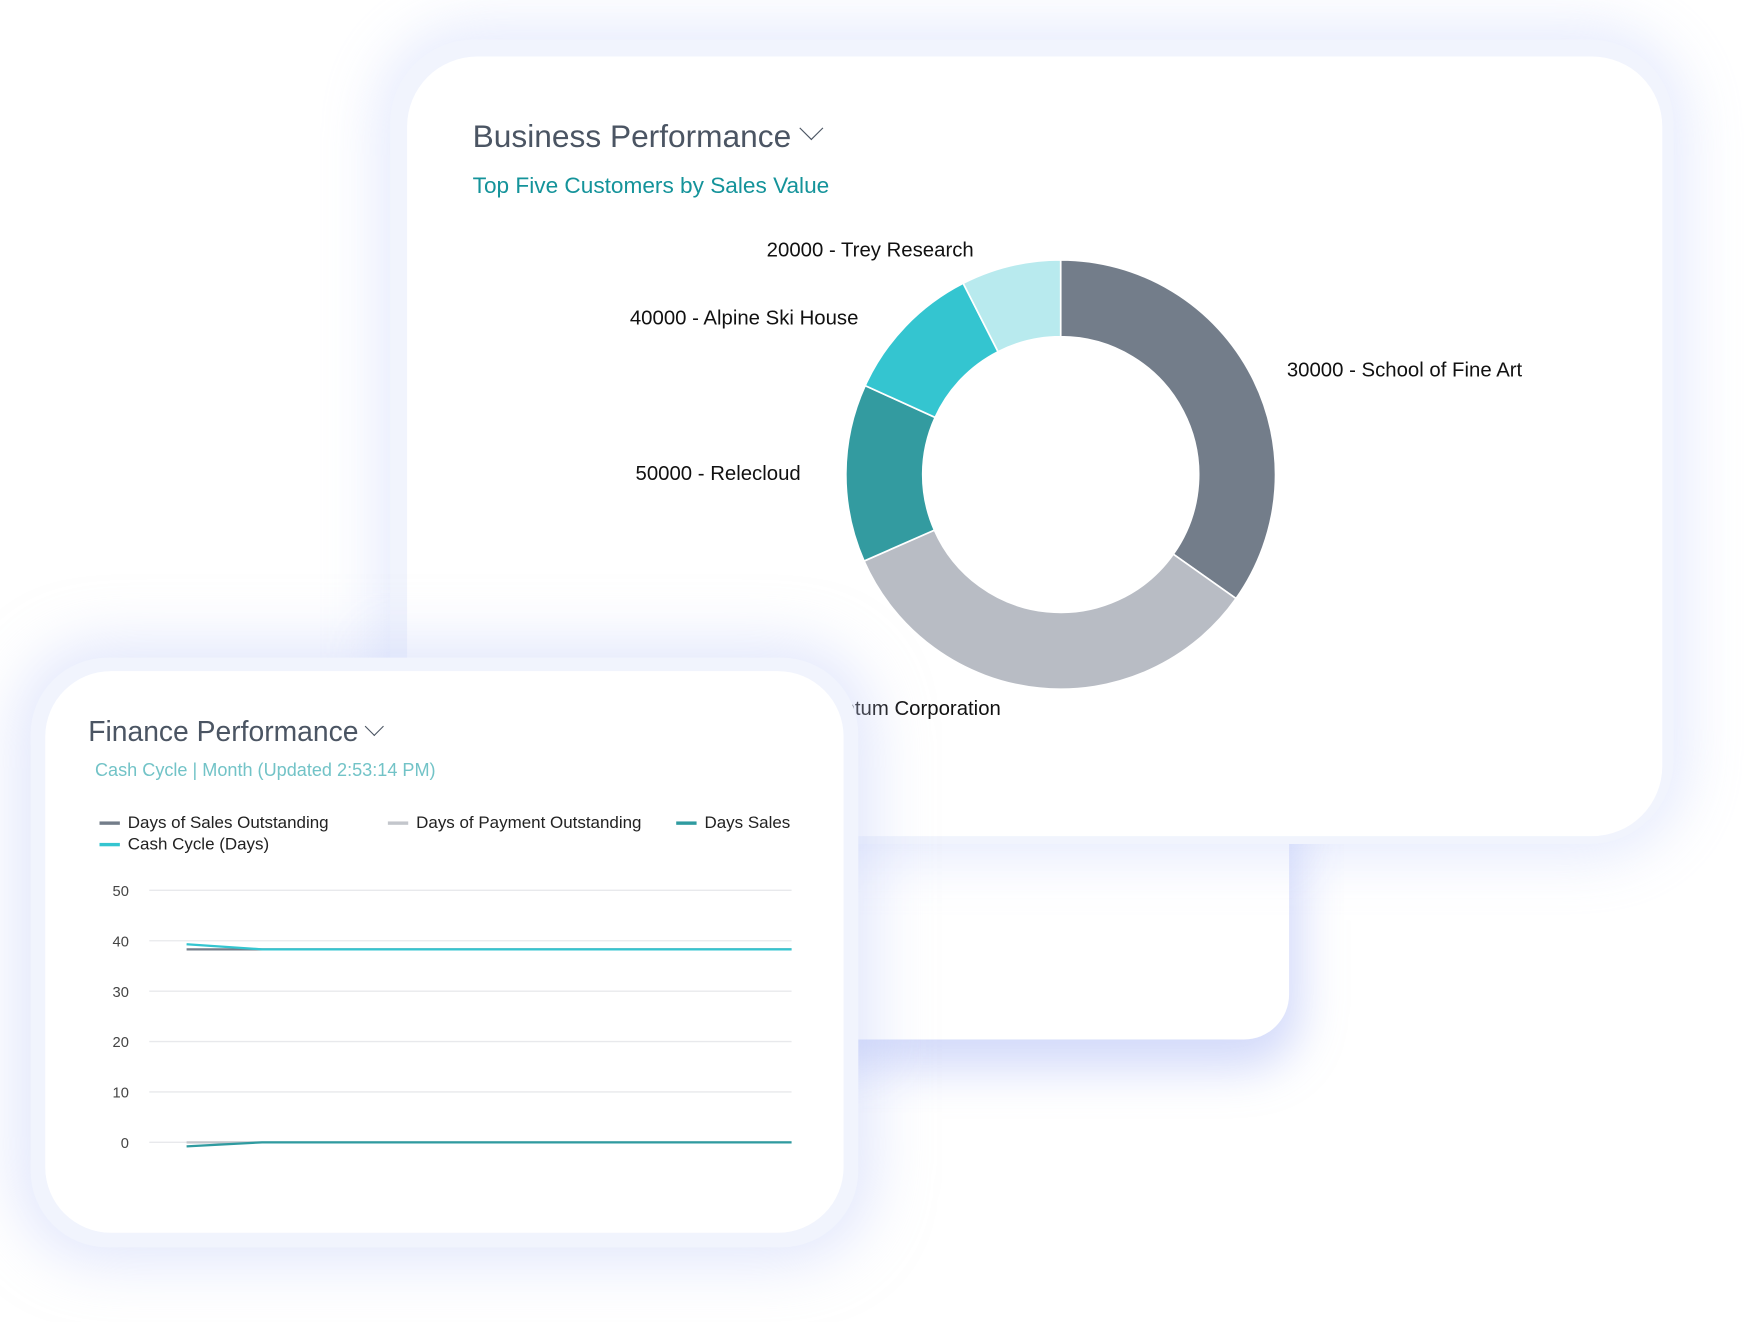  What do you see at coordinates (922, 708) in the screenshot?
I see `slice-label-quantum-corporation: ntum Corporation` at bounding box center [922, 708].